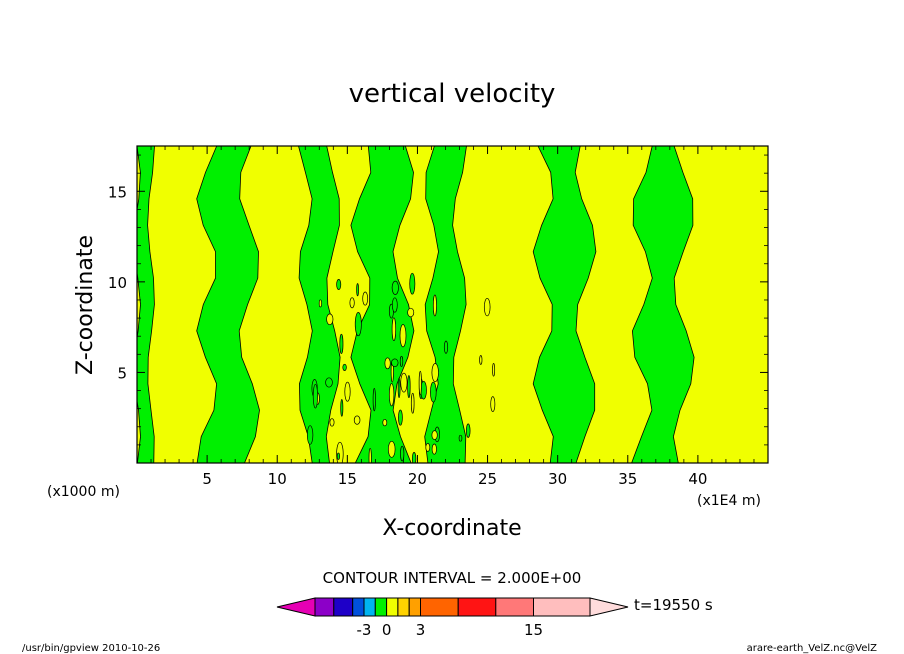  Describe the element at coordinates (452, 94) in the screenshot. I see `chart-title: vertical velocity` at that location.